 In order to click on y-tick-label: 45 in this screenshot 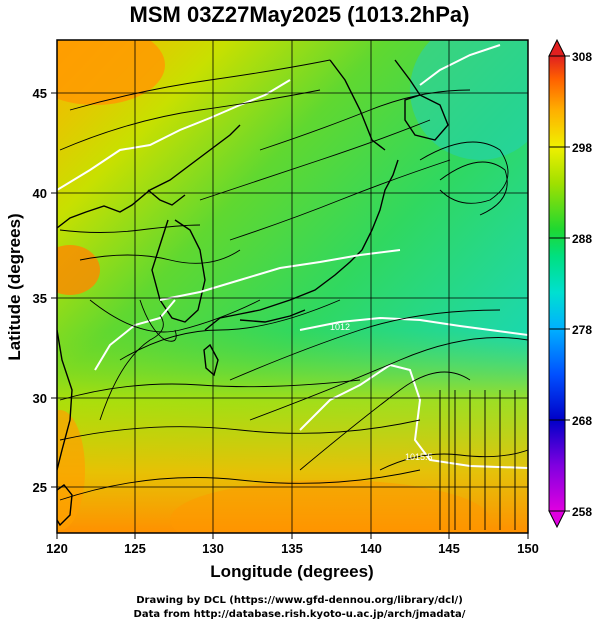, I will do `click(40, 93)`.